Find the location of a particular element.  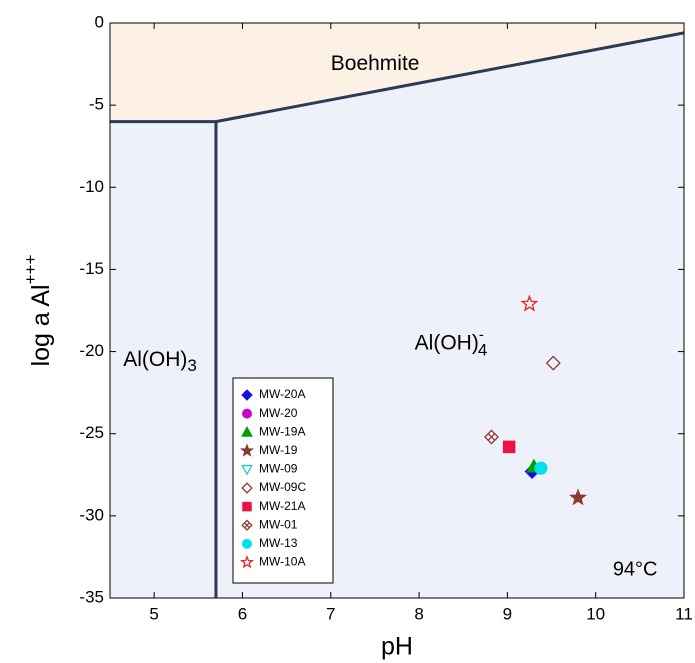

x-tick-label: 8 is located at coordinates (418, 613).